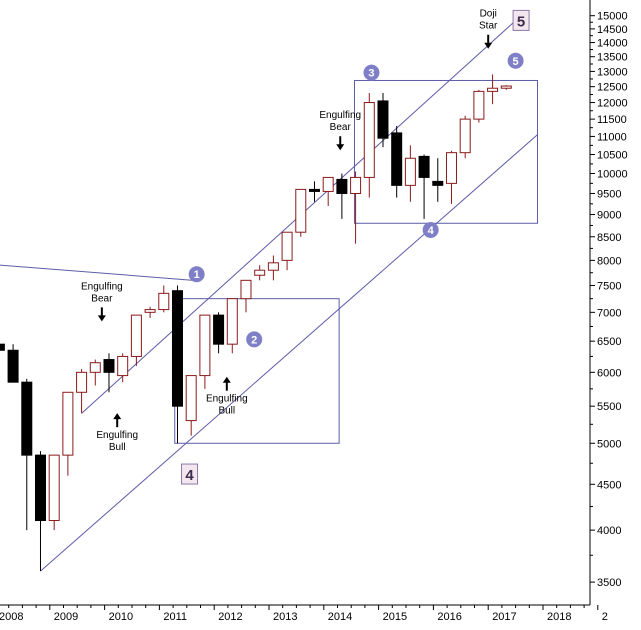 The image size is (641, 630). Describe the element at coordinates (612, 120) in the screenshot. I see `y-tick-label: 11500` at that location.